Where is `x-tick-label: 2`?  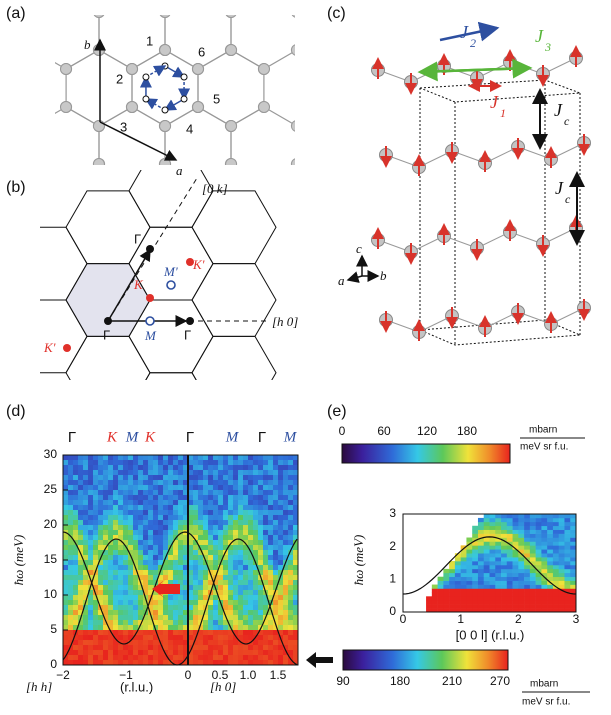 x-tick-label: 2 is located at coordinates (518, 619).